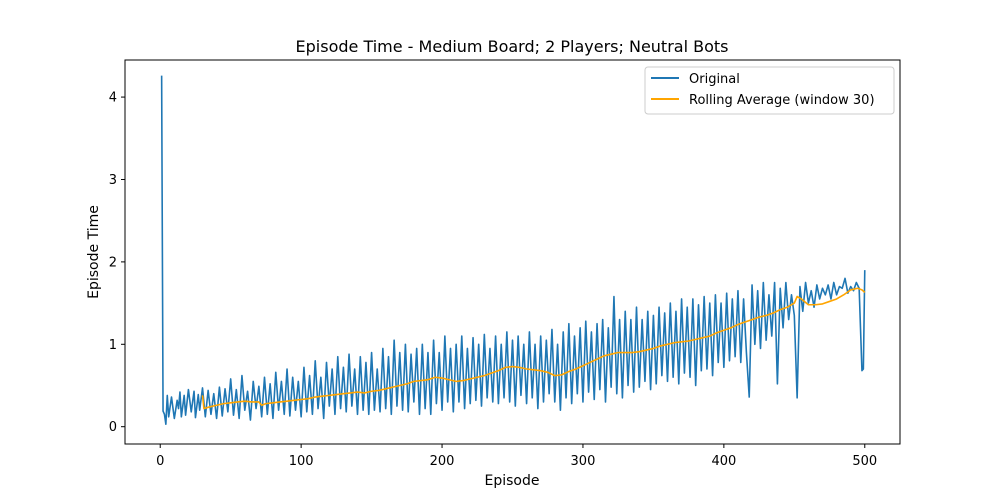 The height and width of the screenshot is (500, 1000). I want to click on y-axis-label: Episode Time, so click(94, 252).